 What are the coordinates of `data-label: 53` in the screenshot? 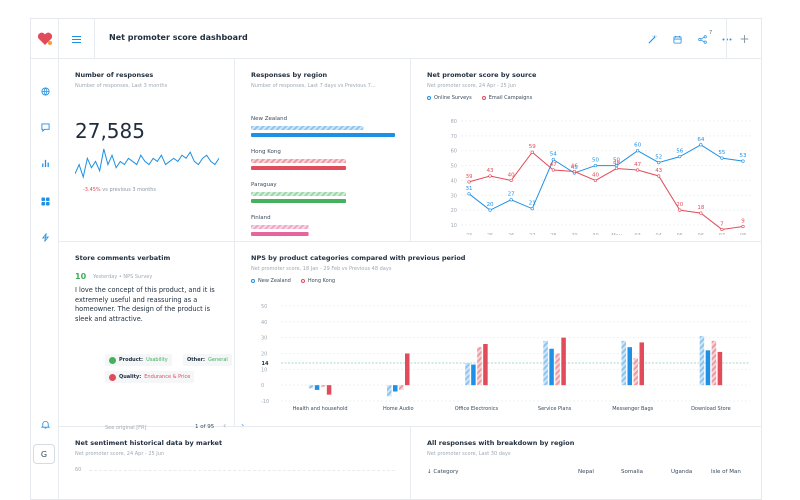 It's located at (743, 156).